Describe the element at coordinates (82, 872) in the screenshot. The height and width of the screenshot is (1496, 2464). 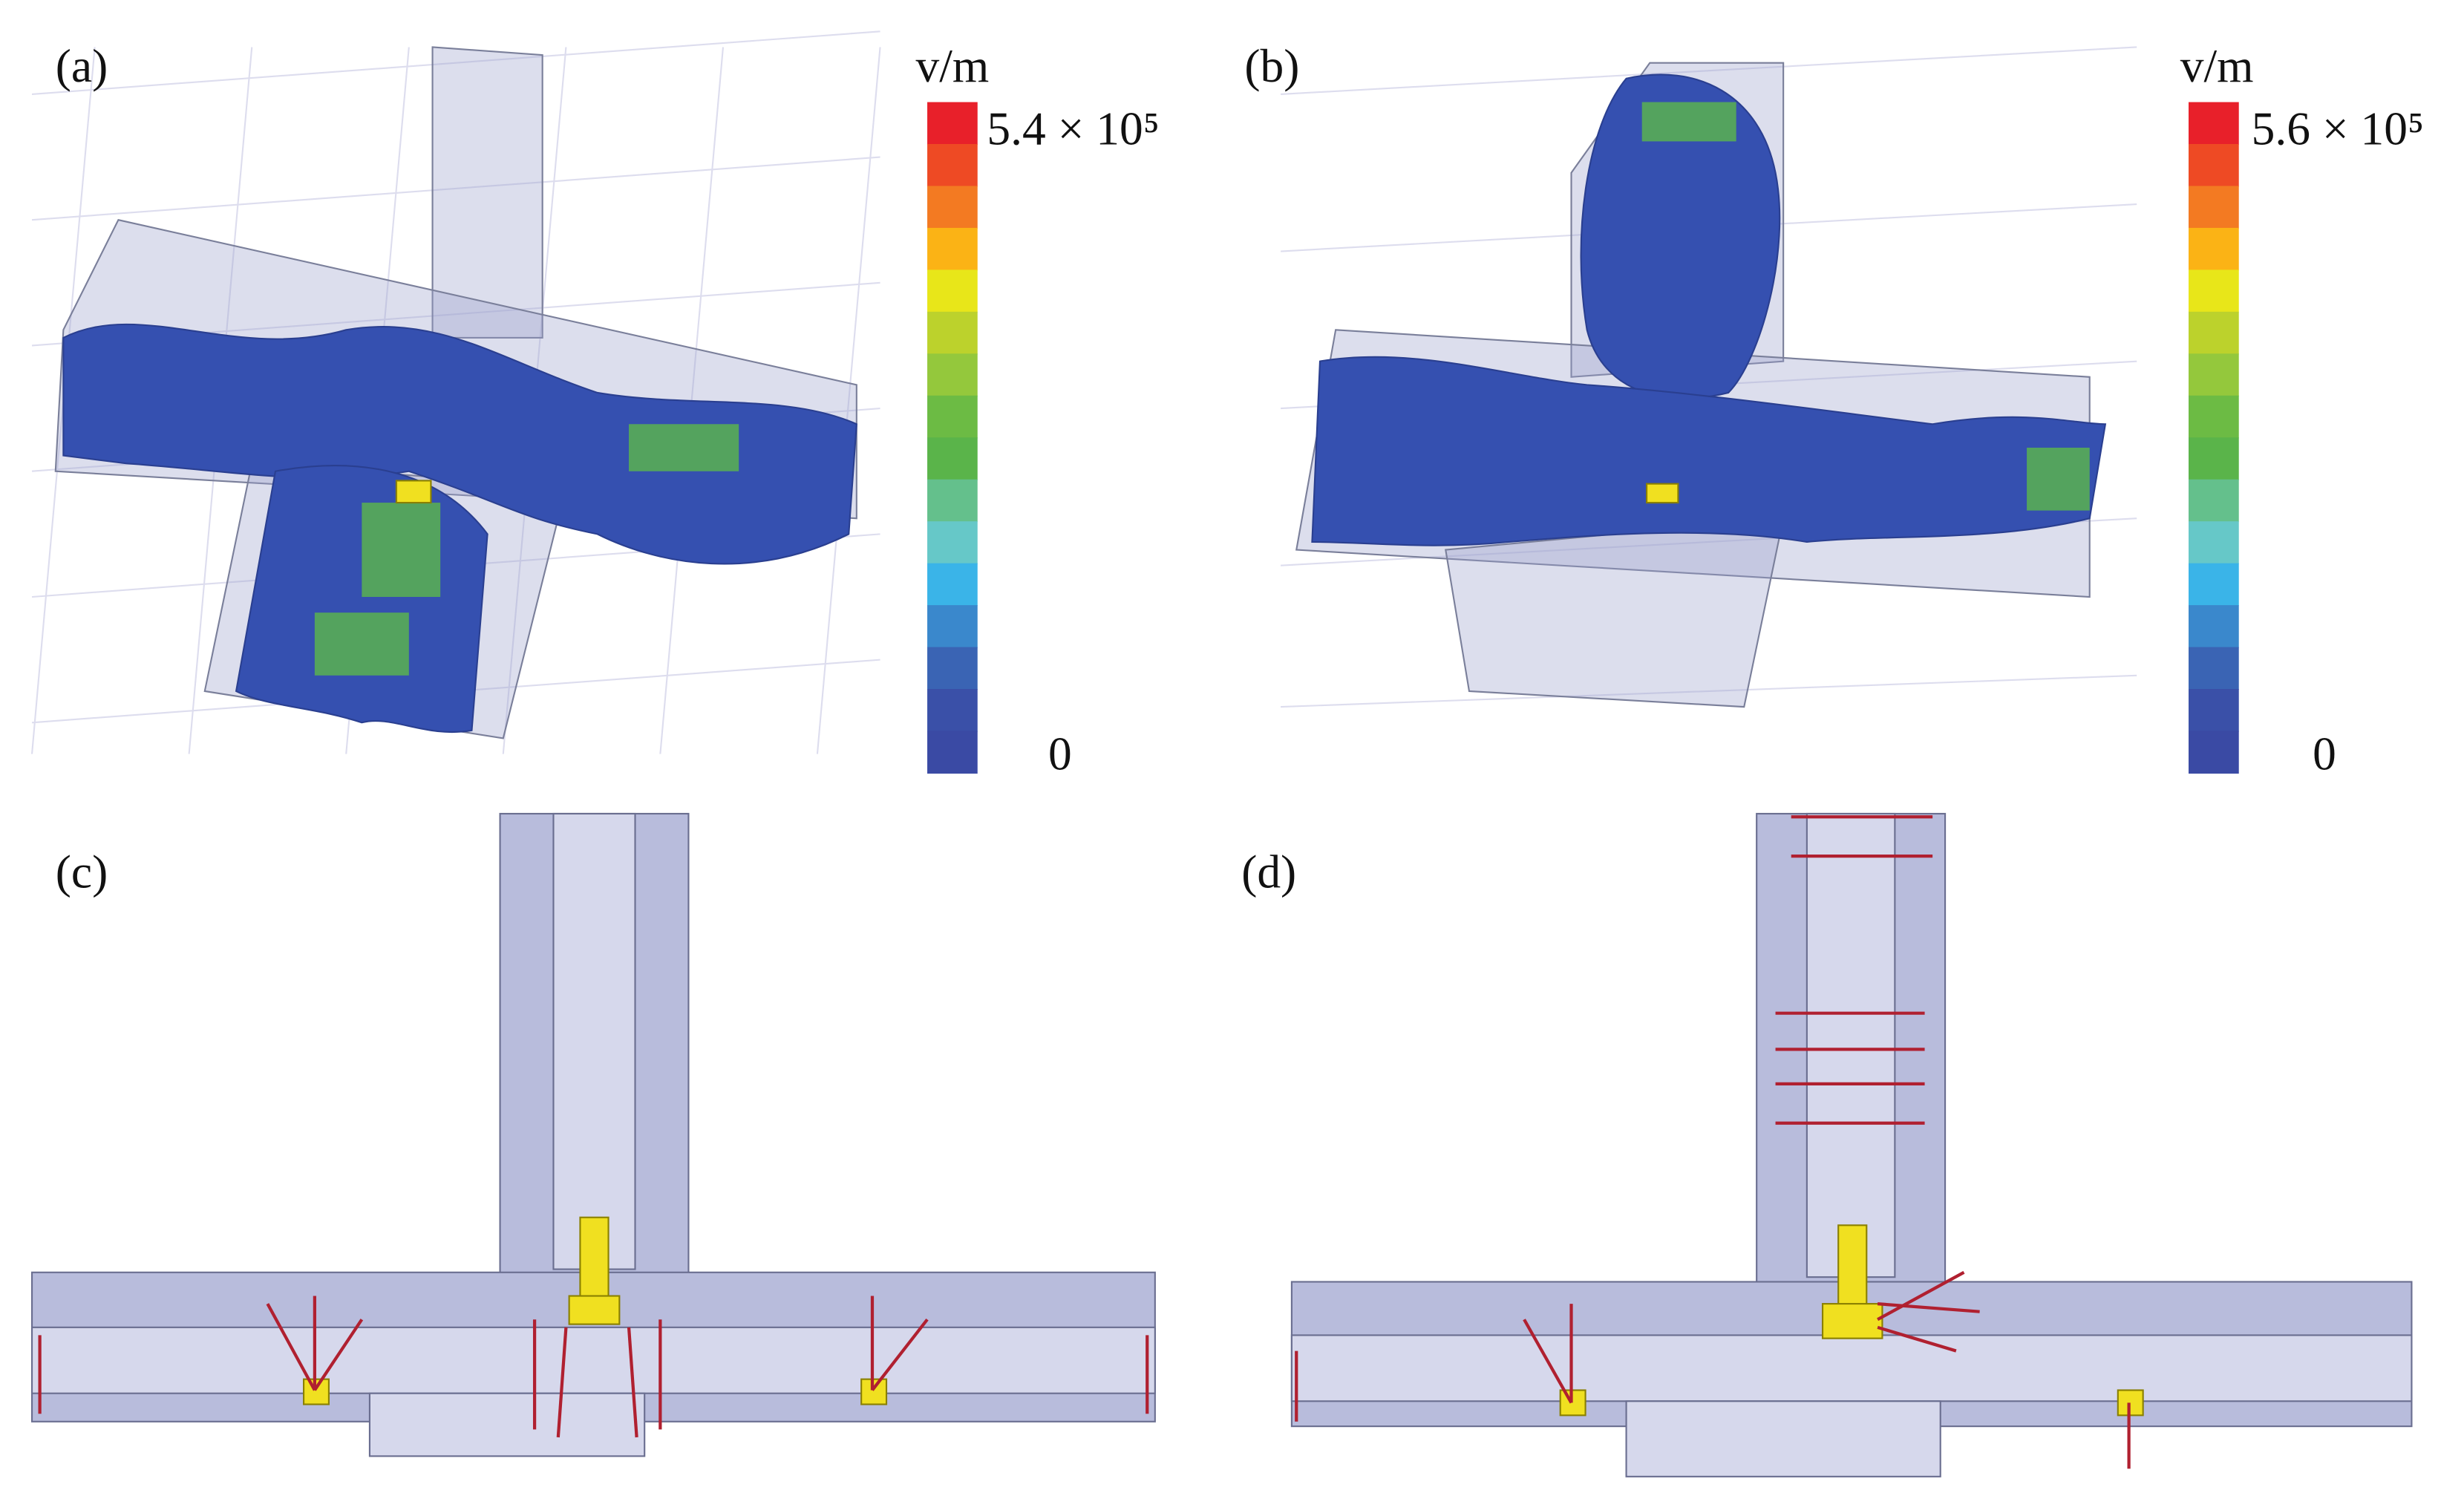
I see `panel-label: (c)` at that location.